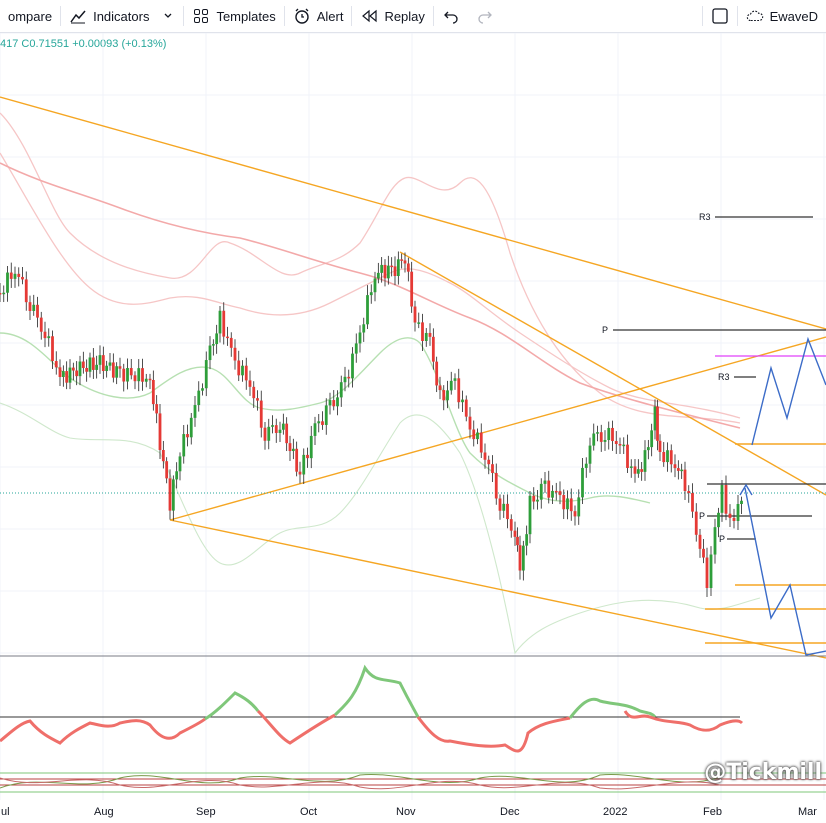  What do you see at coordinates (30, 16) in the screenshot?
I see `compare-button: ompare` at bounding box center [30, 16].